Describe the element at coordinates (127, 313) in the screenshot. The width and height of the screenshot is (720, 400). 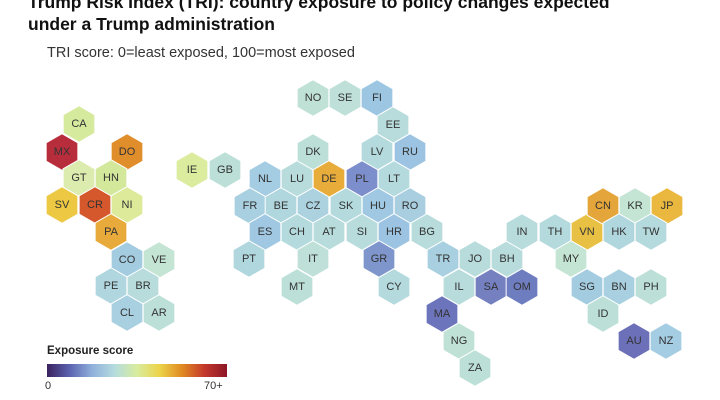
I see `hex-label: CL` at that location.